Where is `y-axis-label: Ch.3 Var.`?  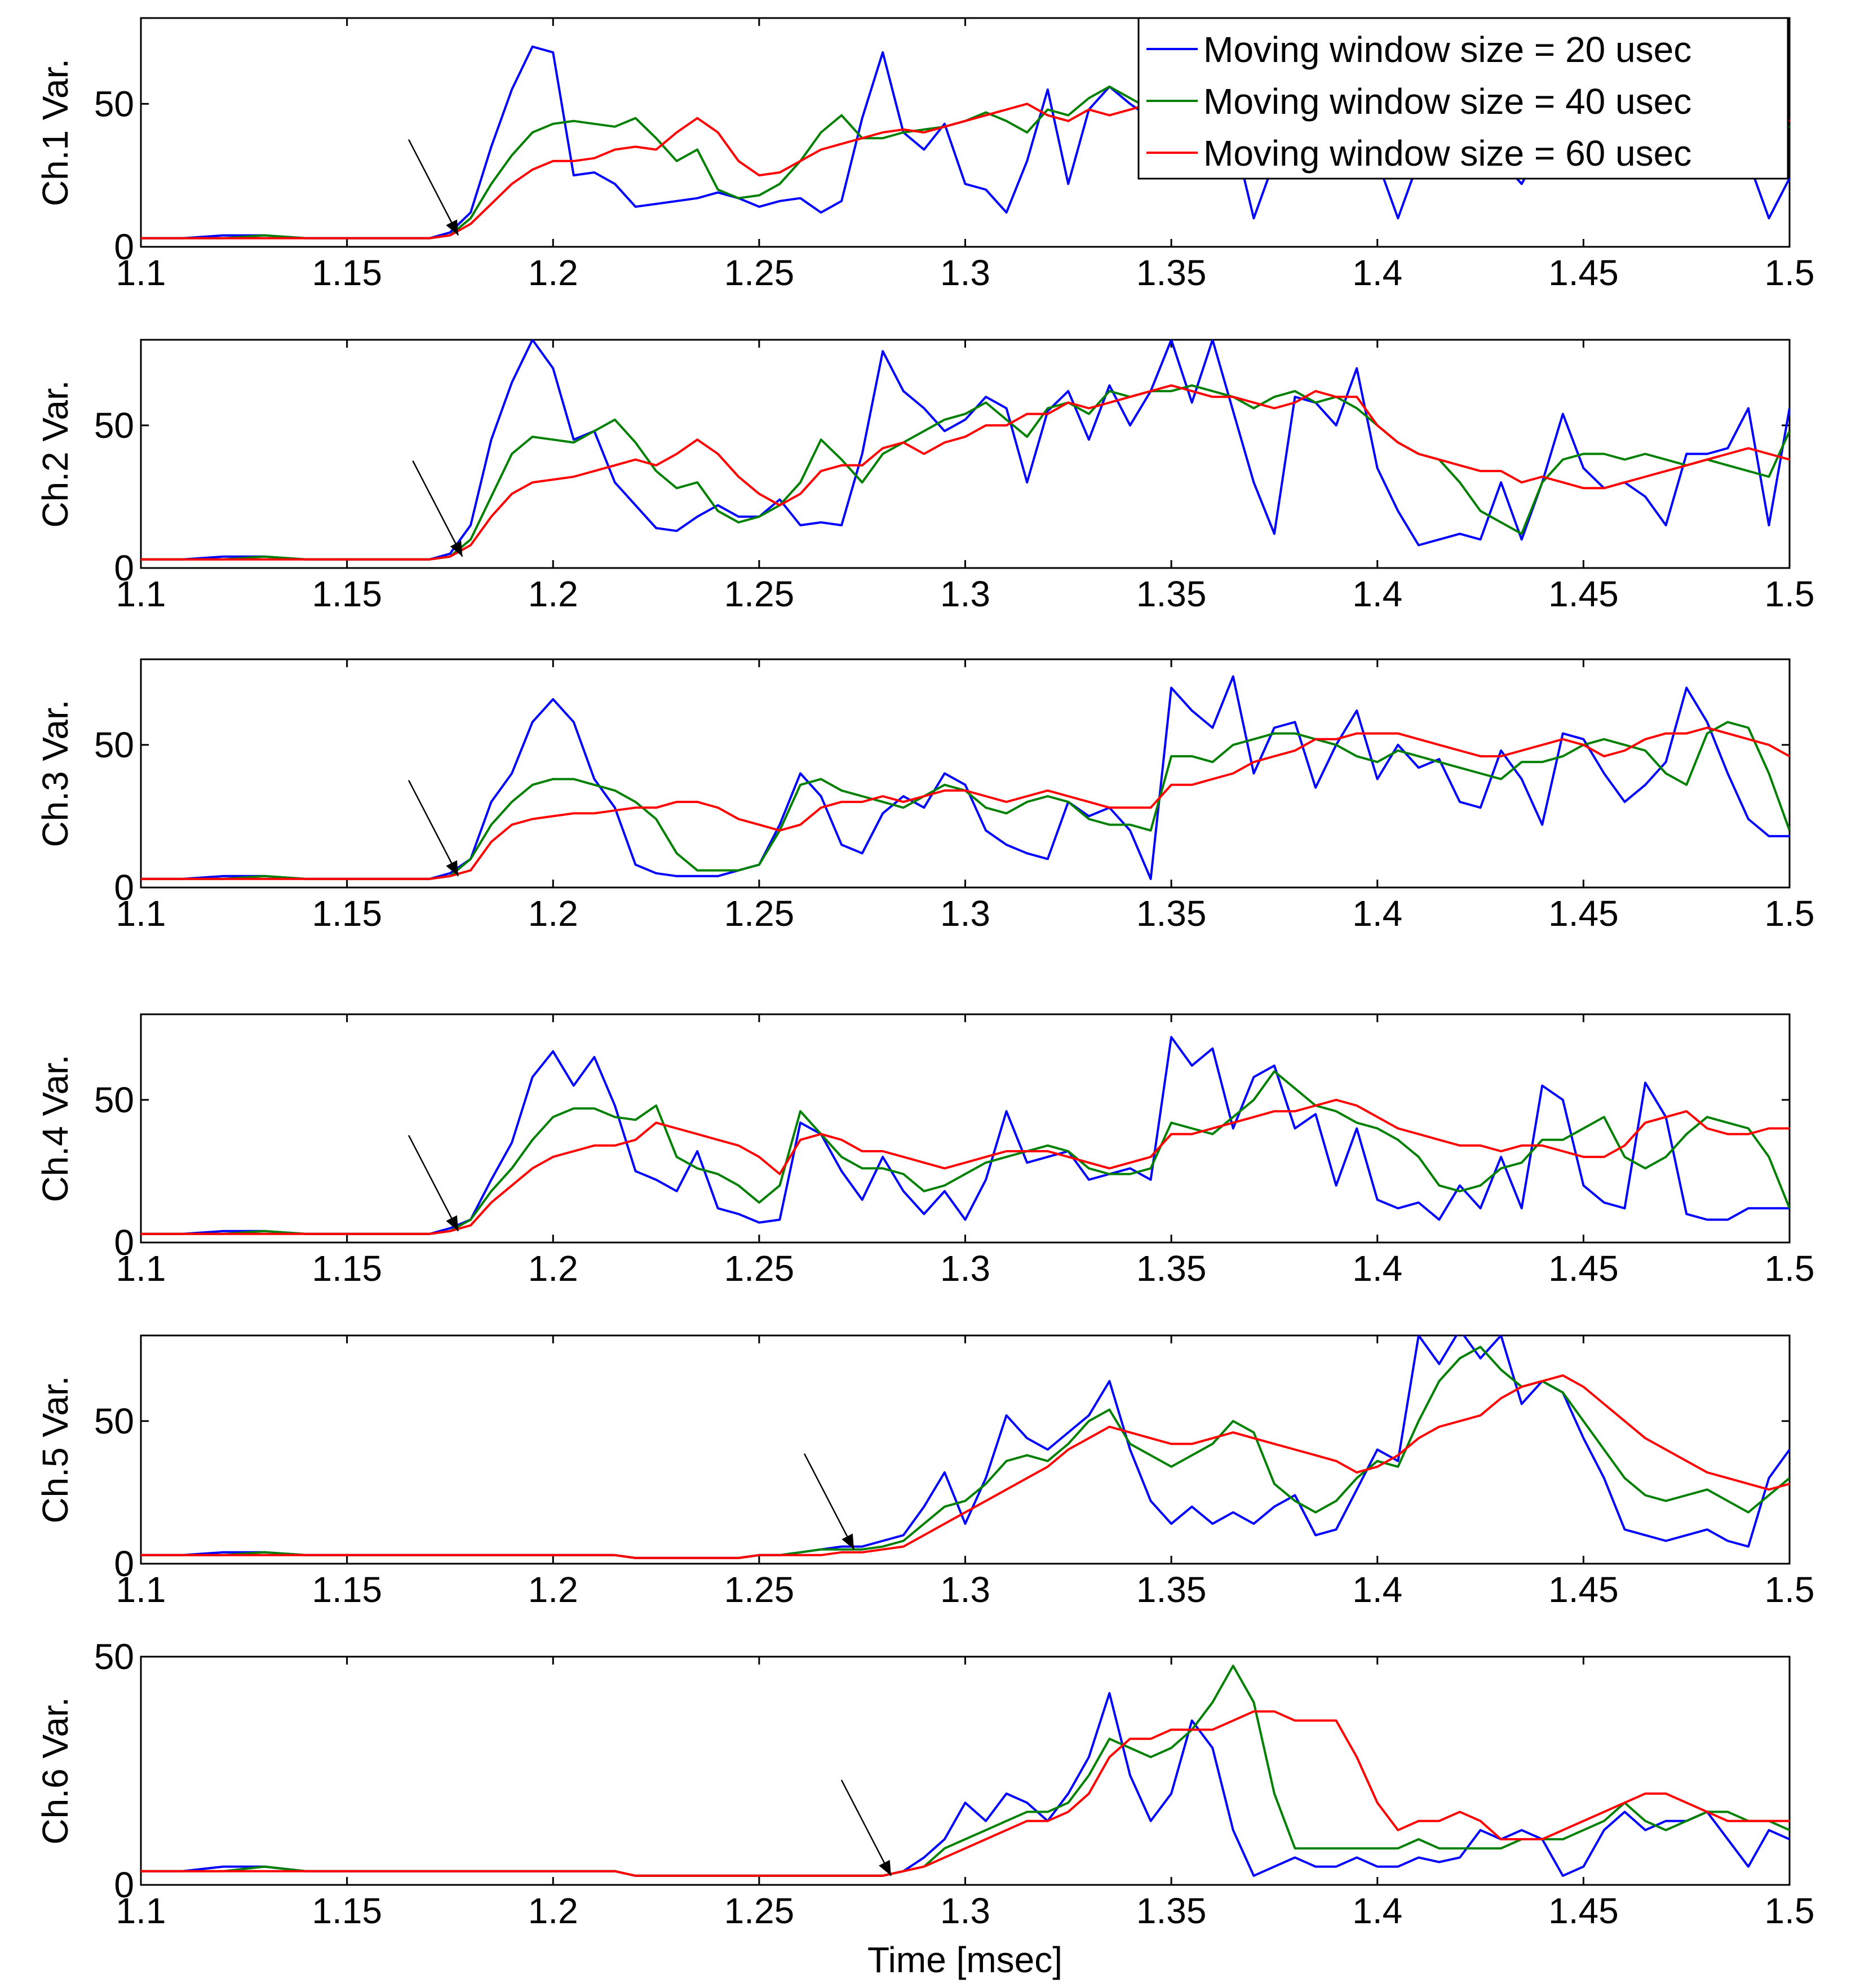 y-axis-label: Ch.3 Var. is located at coordinates (55, 773).